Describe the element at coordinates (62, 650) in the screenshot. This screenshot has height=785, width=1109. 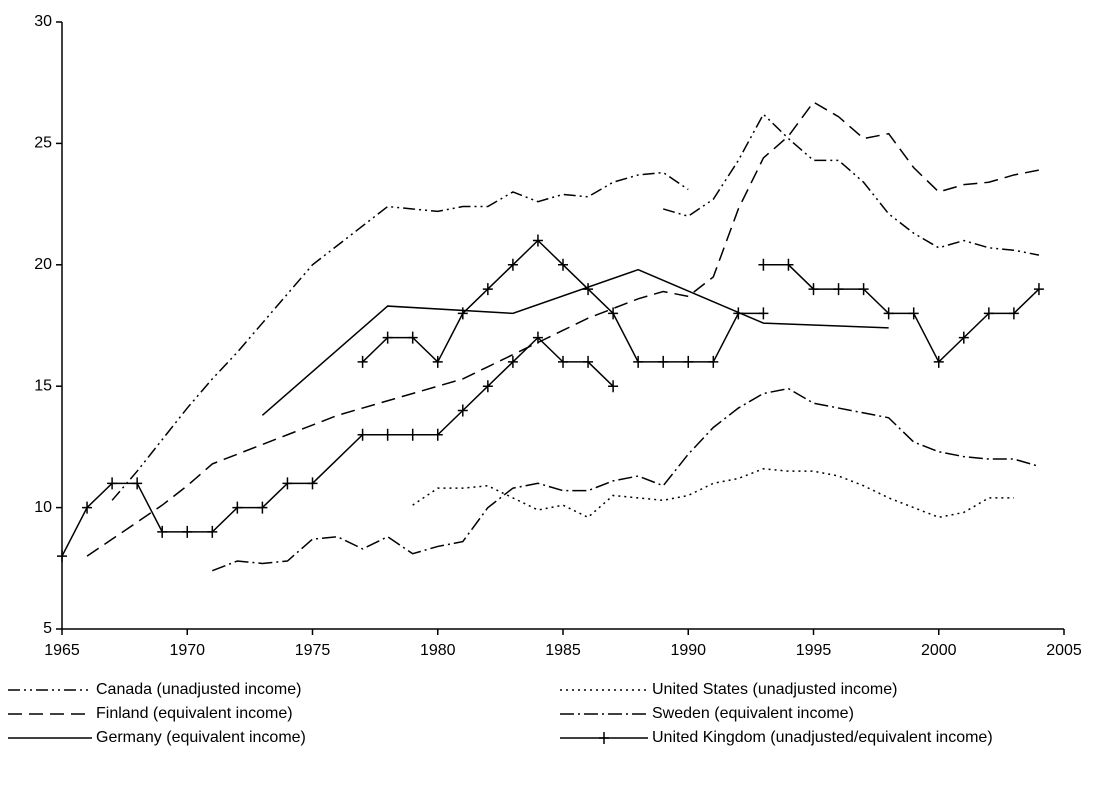
I see `x-tick-label: 1965` at that location.